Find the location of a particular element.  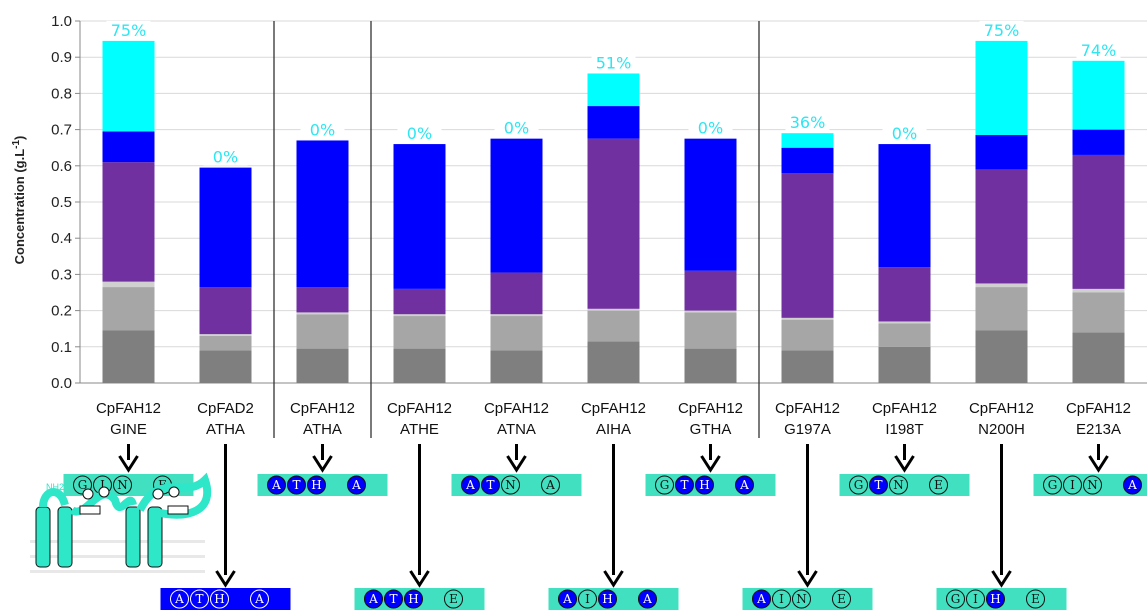

percent-label: 75% is located at coordinates (129, 30).